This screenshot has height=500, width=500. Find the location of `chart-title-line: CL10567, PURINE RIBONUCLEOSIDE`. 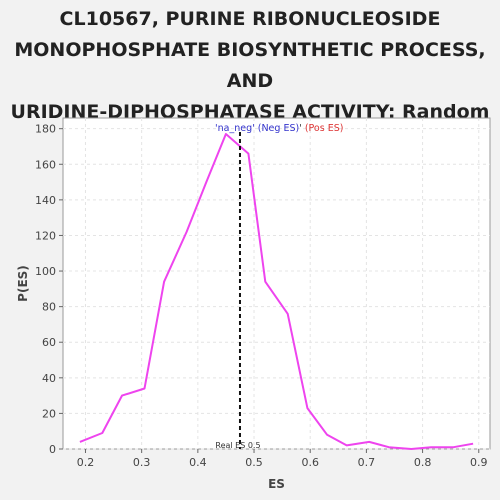

chart-title-line: CL10567, PURINE RIBONUCLEOSIDE is located at coordinates (250, 19).